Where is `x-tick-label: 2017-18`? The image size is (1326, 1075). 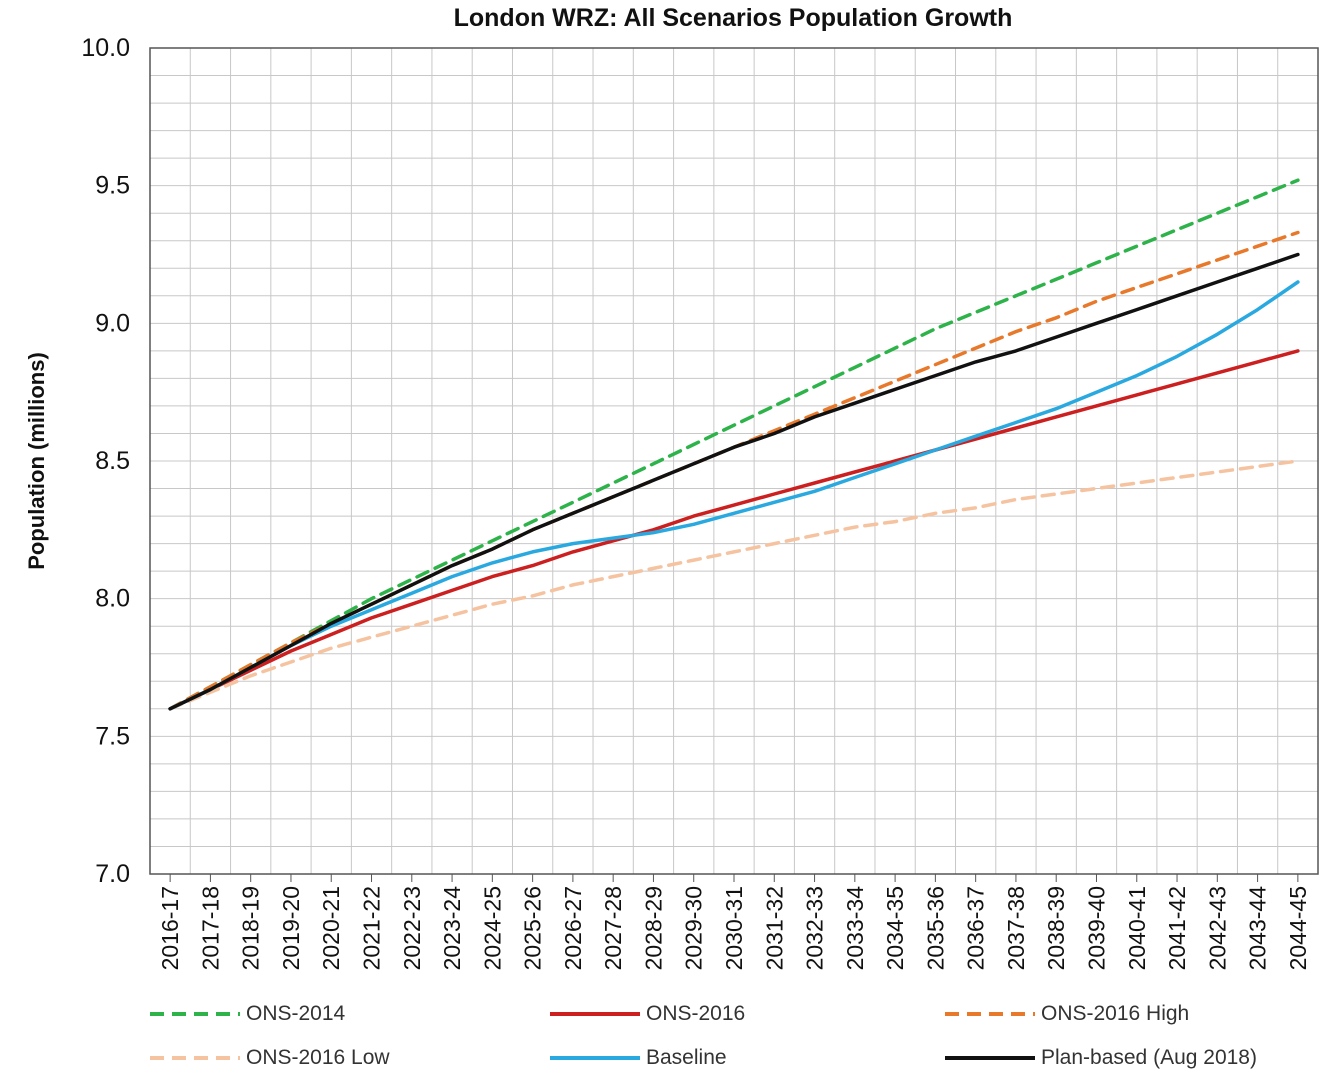
x-tick-label: 2017-18 is located at coordinates (210, 928).